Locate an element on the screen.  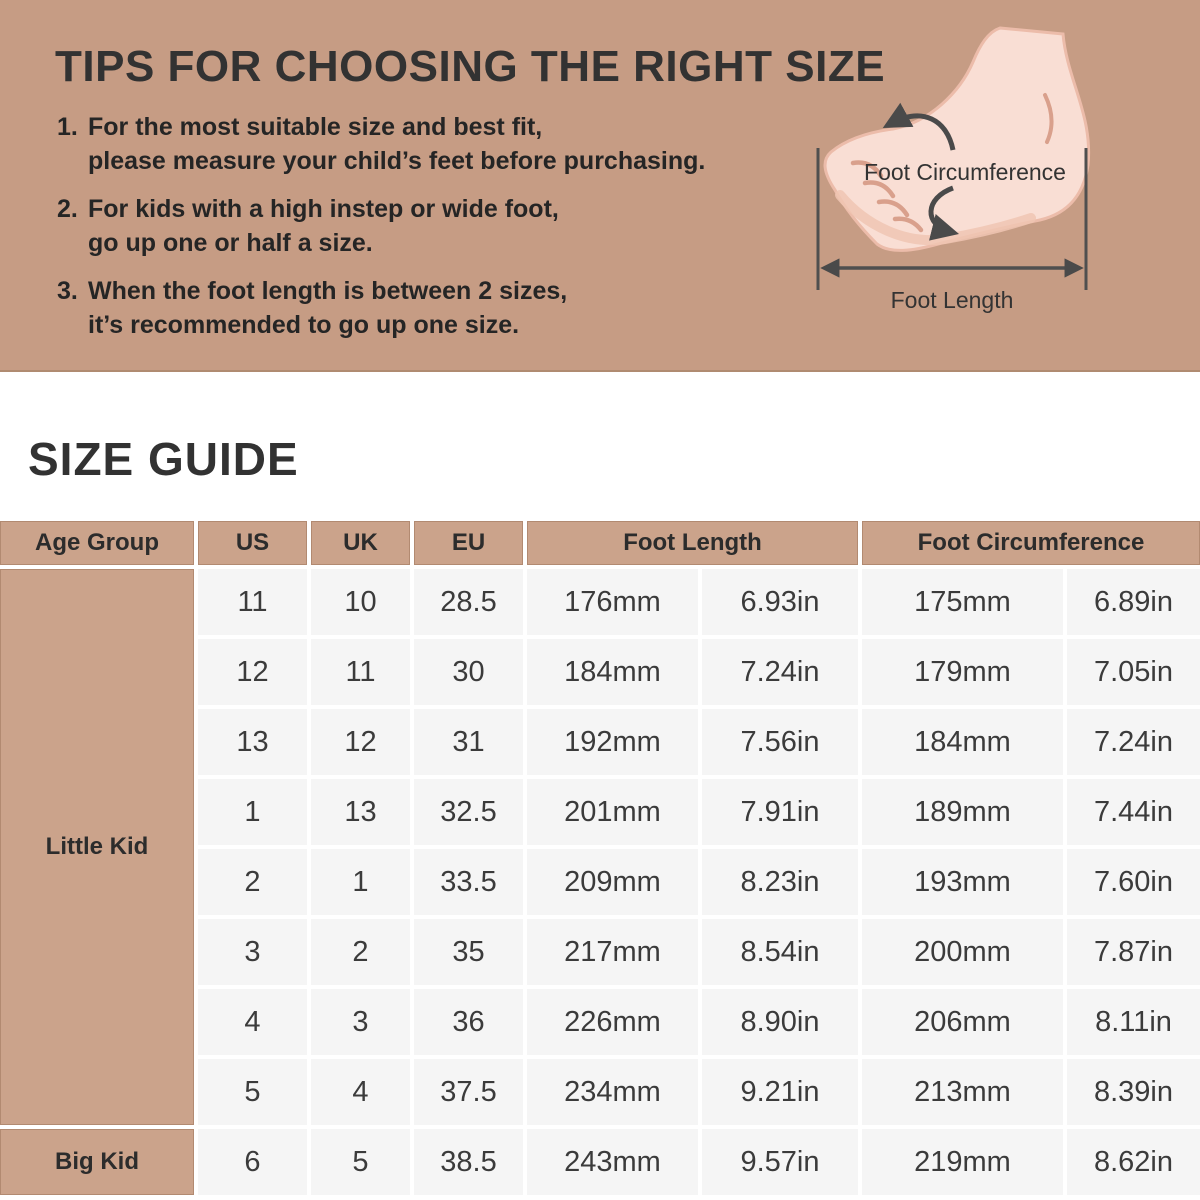
size-cell-foot_length_mm: 192mm is located at coordinates (612, 742).